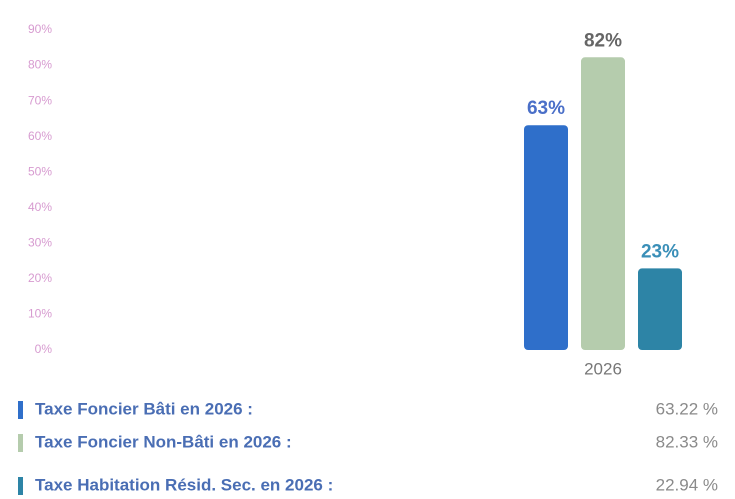 The width and height of the screenshot is (735, 499). I want to click on y-tick-label: 90%, so click(40, 29).